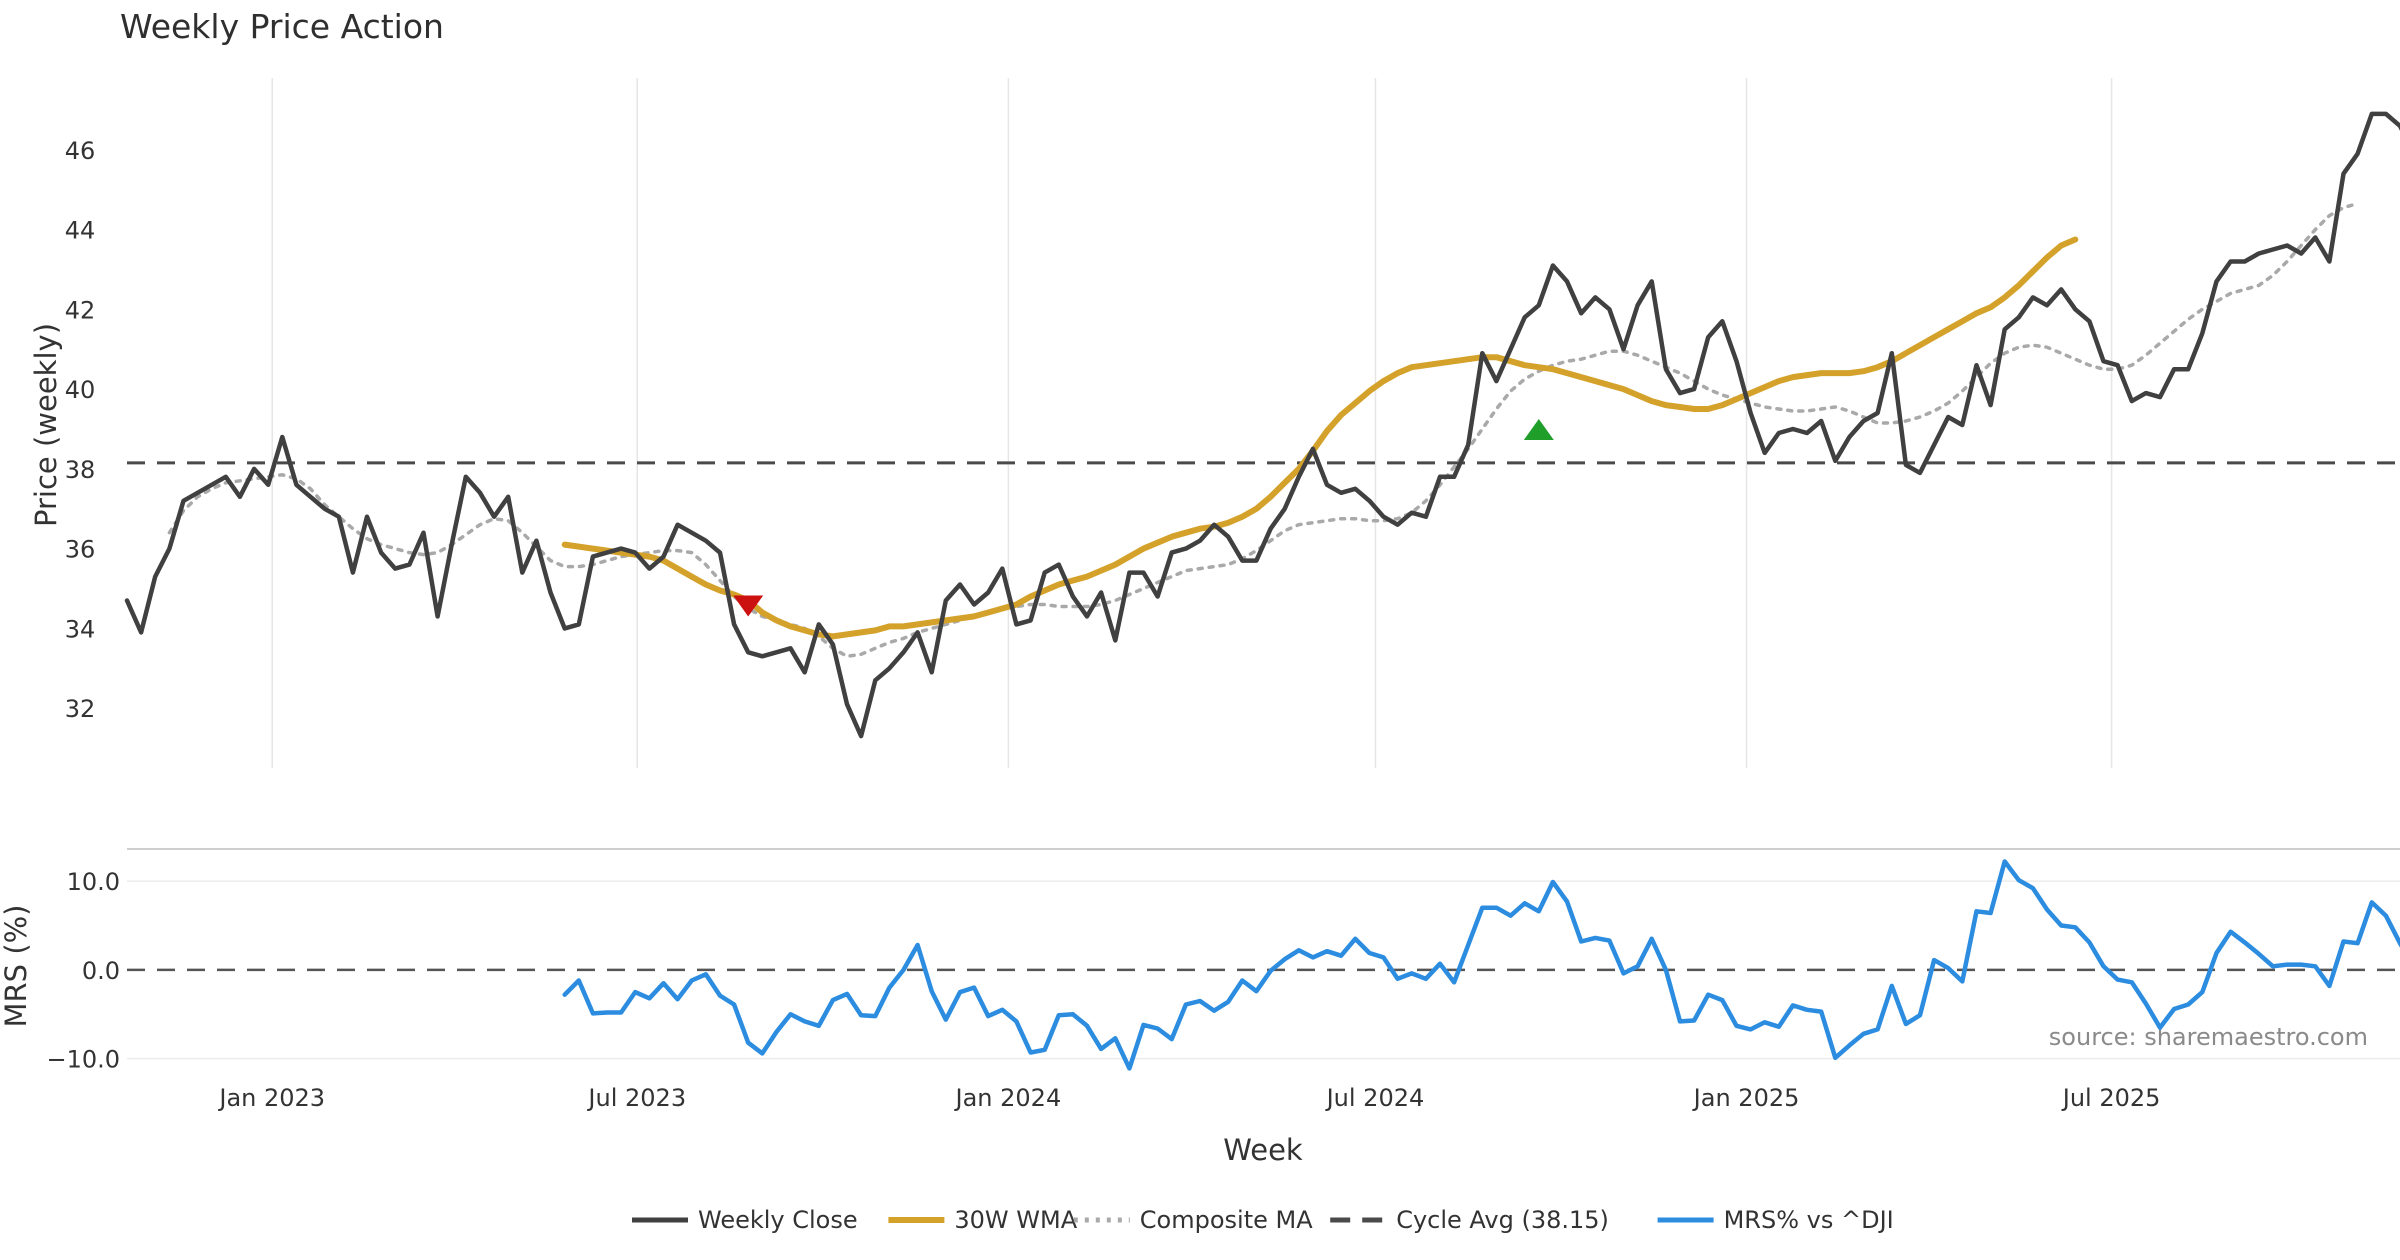 The width and height of the screenshot is (2400, 1260). I want to click on sell-signal-marker, so click(748, 606).